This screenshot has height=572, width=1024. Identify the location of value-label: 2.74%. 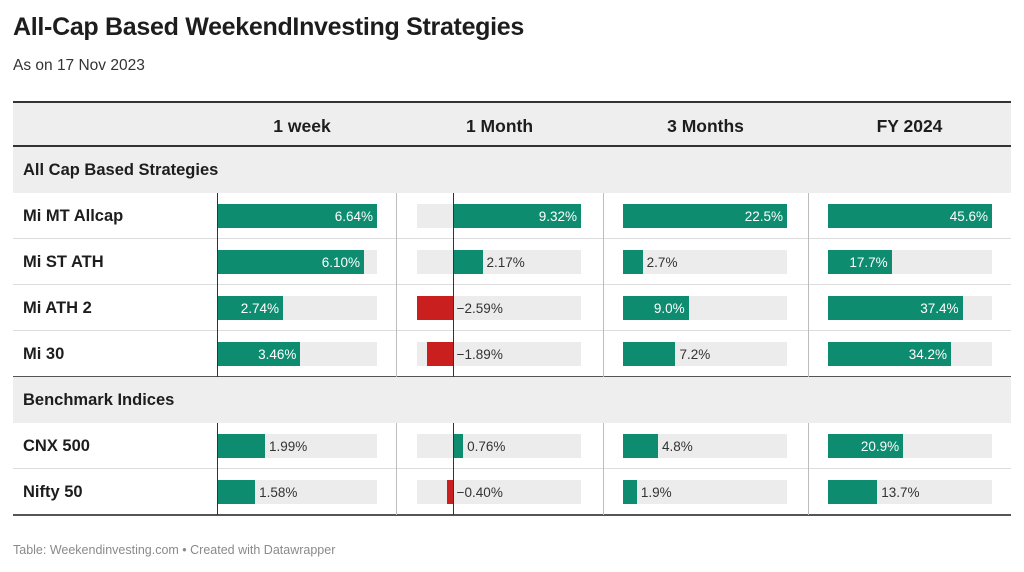
(260, 308).